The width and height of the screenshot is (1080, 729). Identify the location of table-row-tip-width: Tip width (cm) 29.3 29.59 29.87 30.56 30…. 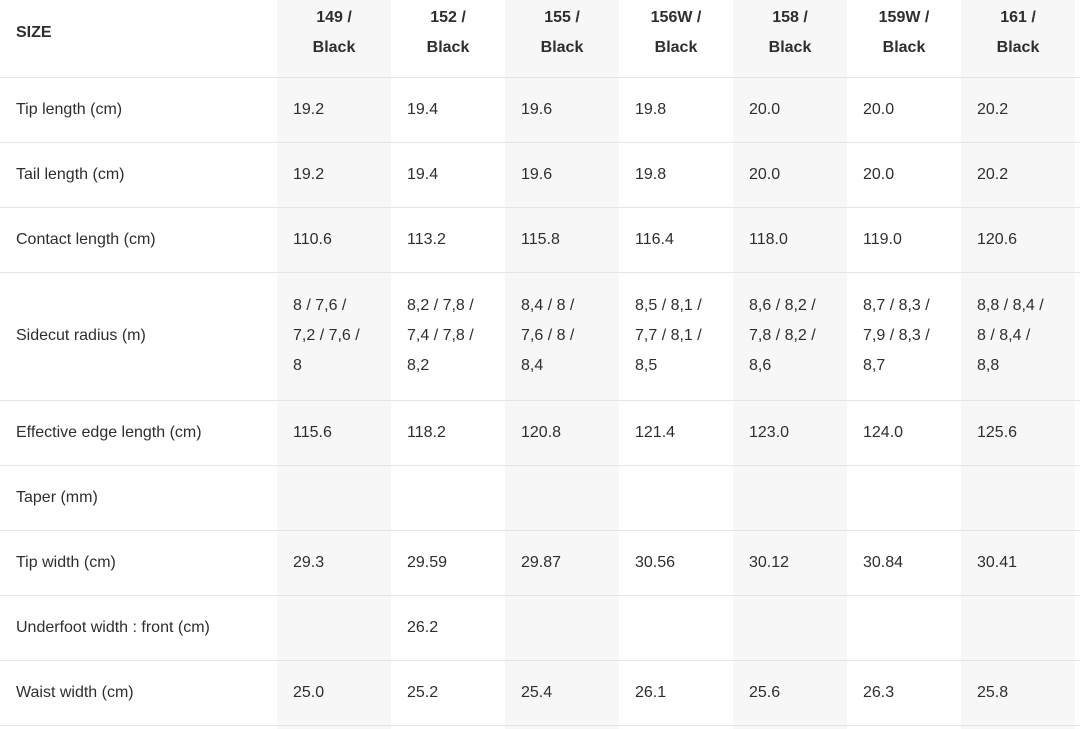
(540, 563).